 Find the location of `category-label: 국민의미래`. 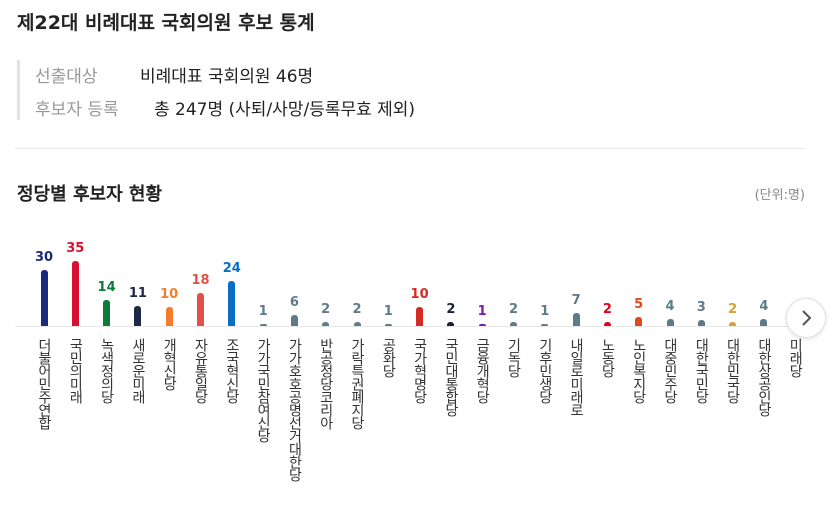

category-label: 국민의미래 is located at coordinates (75, 370).